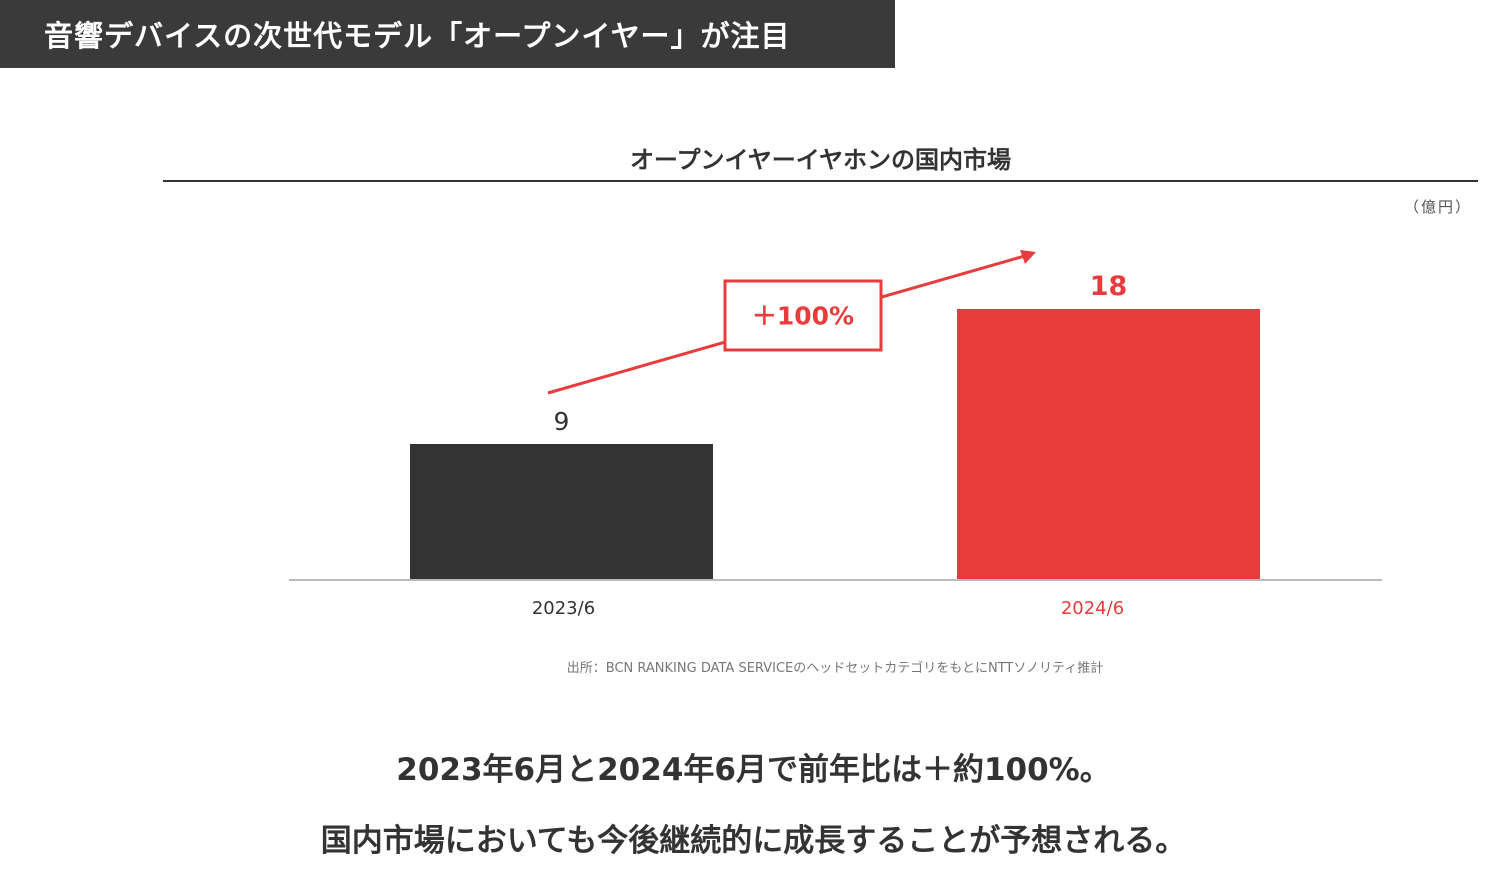  I want to click on unit-label: （億円）, so click(1437, 207).